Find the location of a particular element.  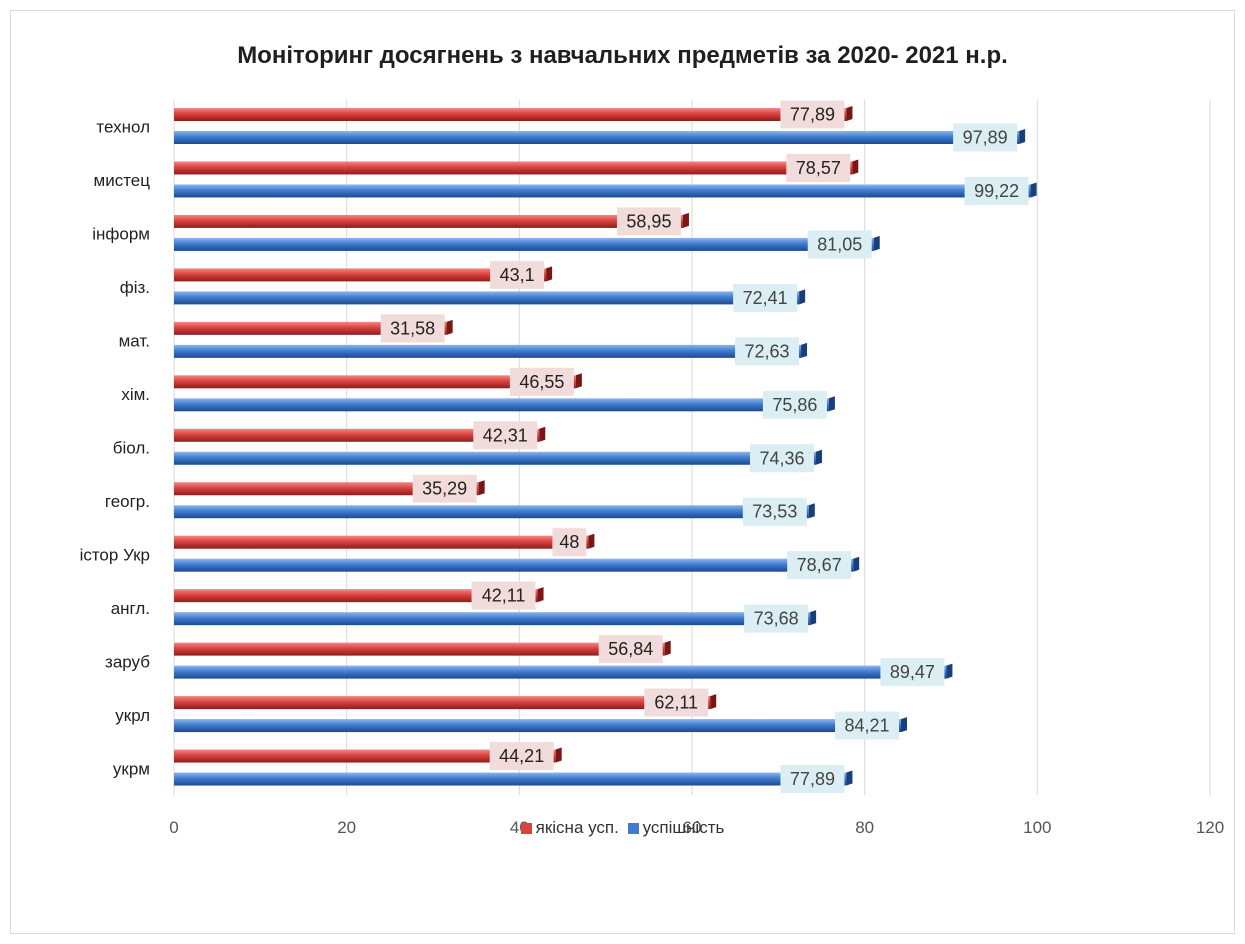

data-label-series-1: 35,29 is located at coordinates (444, 489).